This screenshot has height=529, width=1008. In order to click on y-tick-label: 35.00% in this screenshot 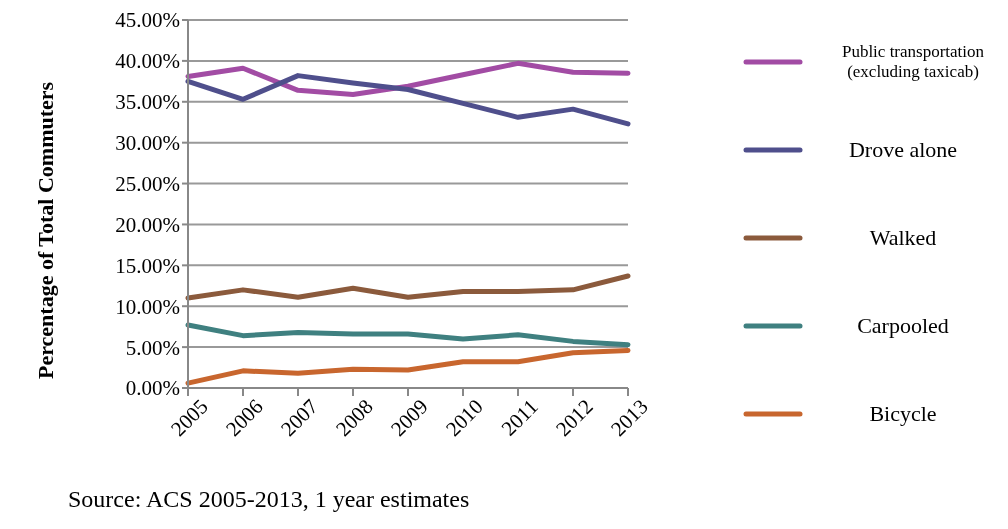, I will do `click(147, 102)`.